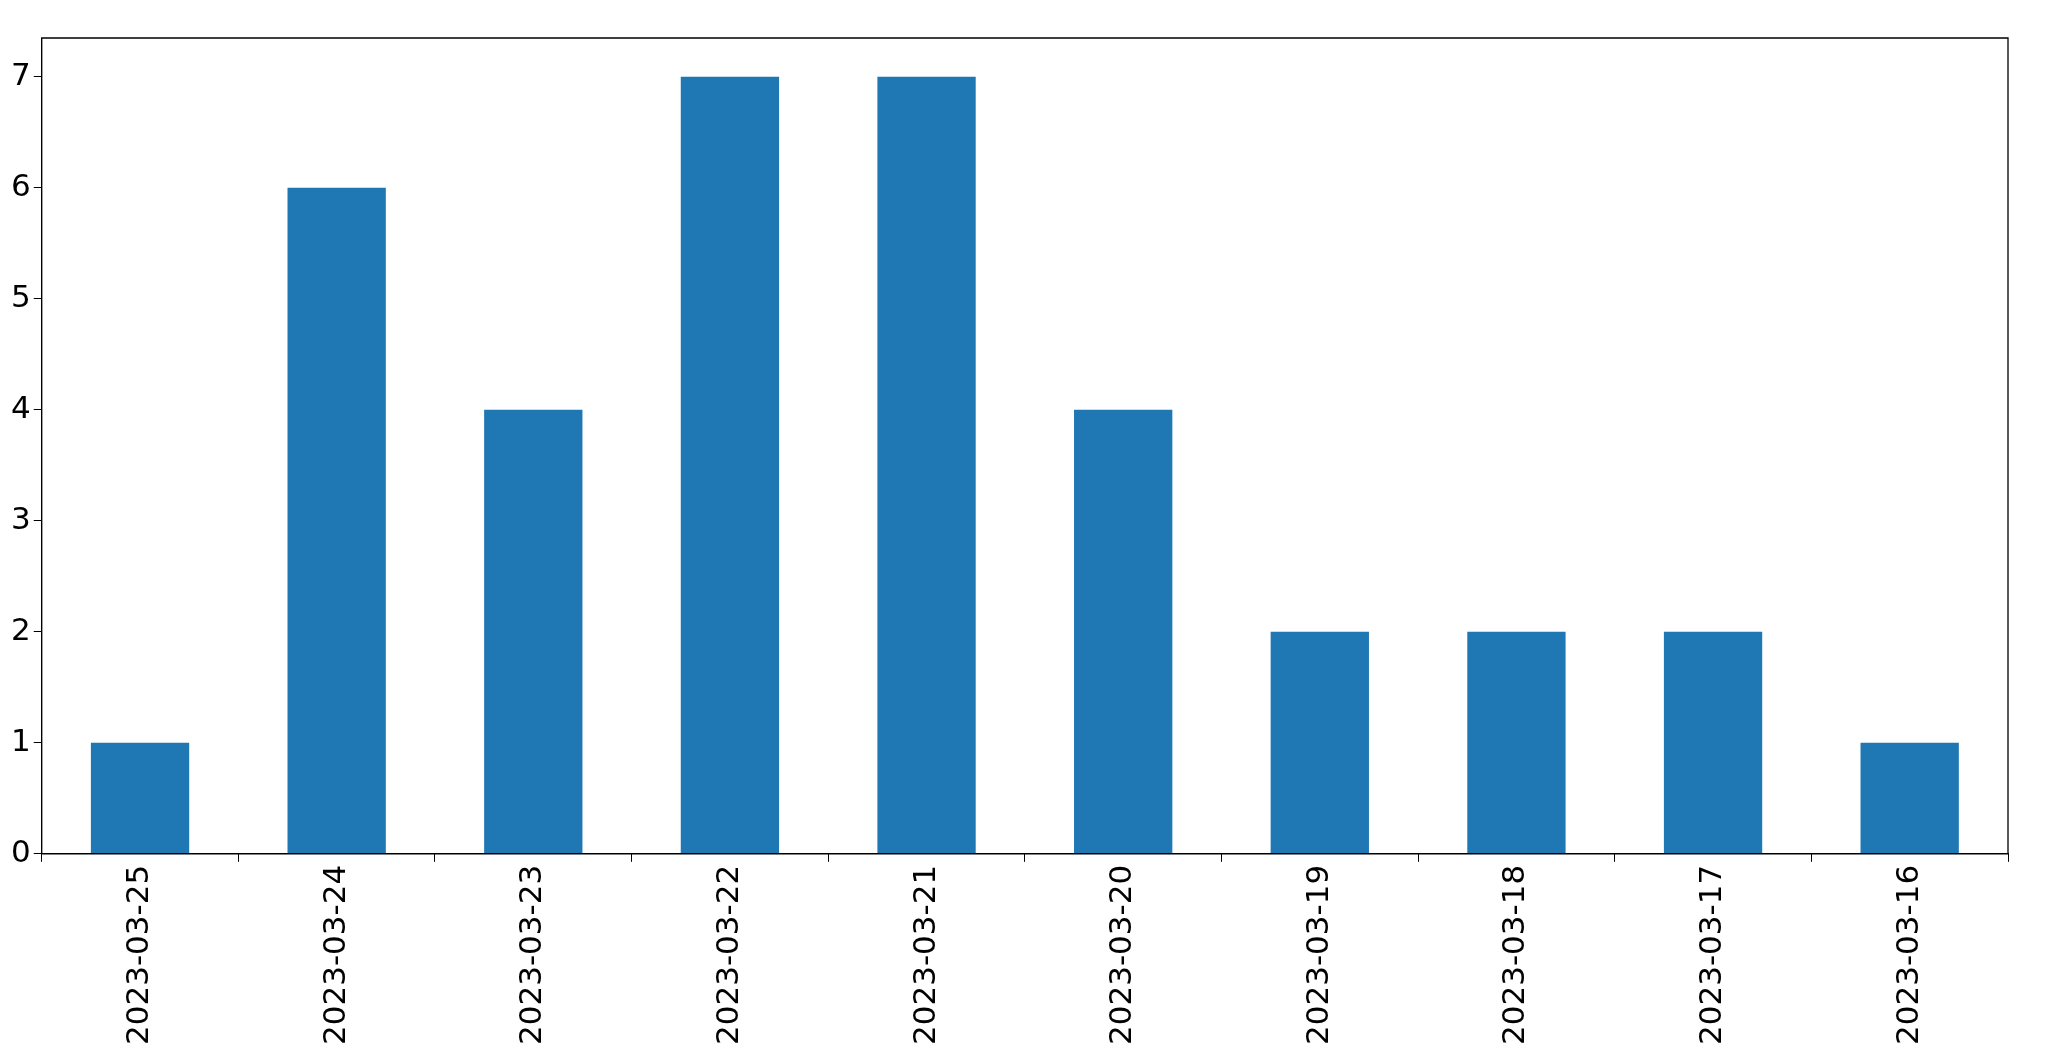 Image resolution: width=2049 pixels, height=1061 pixels. What do you see at coordinates (20, 295) in the screenshot?
I see `y-tick-label: 5` at bounding box center [20, 295].